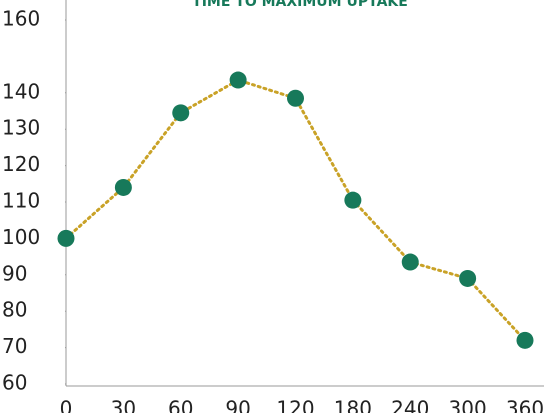 The height and width of the screenshot is (413, 544). I want to click on y-tick-label: 110, so click(21, 201).